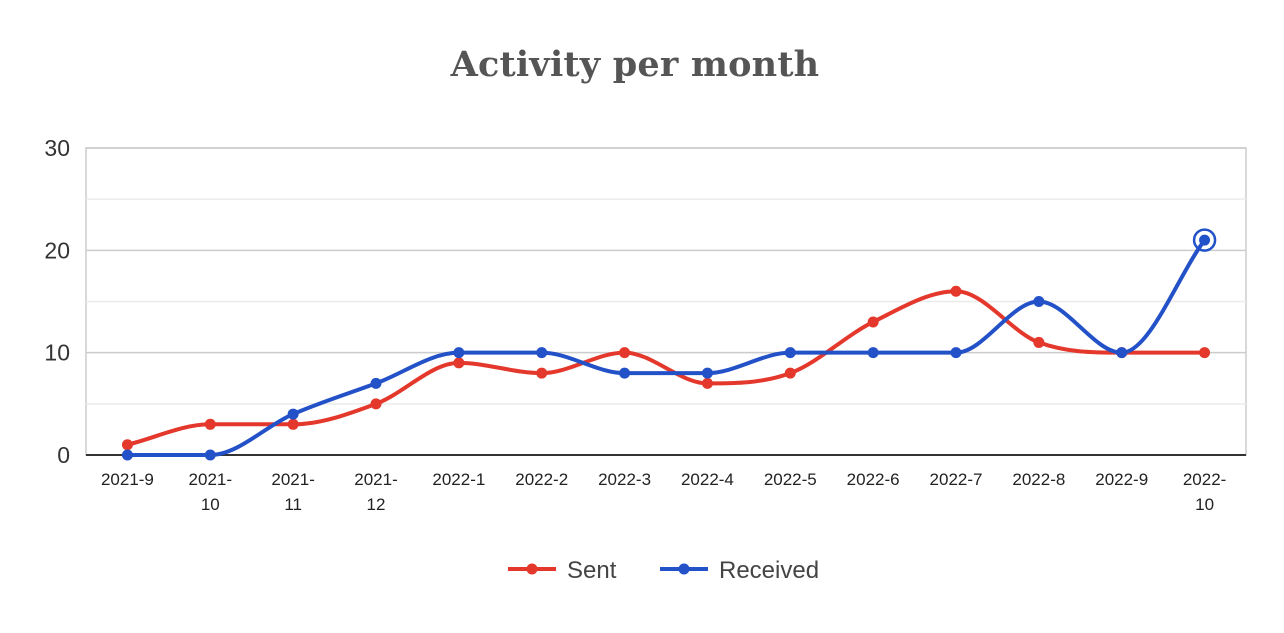 This screenshot has height=633, width=1284. I want to click on legend-item-received: Received, so click(739, 570).